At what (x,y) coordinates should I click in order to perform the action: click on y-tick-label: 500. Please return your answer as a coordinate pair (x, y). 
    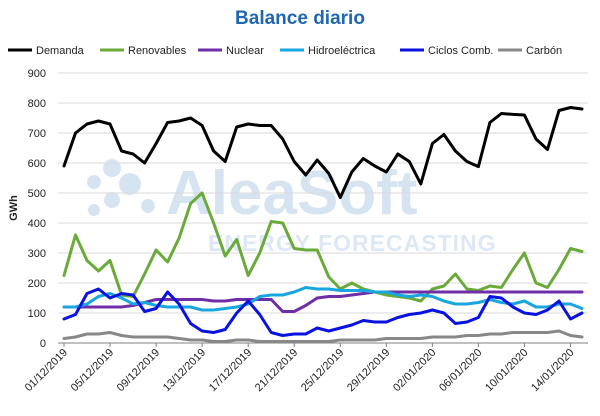
    Looking at the image, I should click on (37, 194).